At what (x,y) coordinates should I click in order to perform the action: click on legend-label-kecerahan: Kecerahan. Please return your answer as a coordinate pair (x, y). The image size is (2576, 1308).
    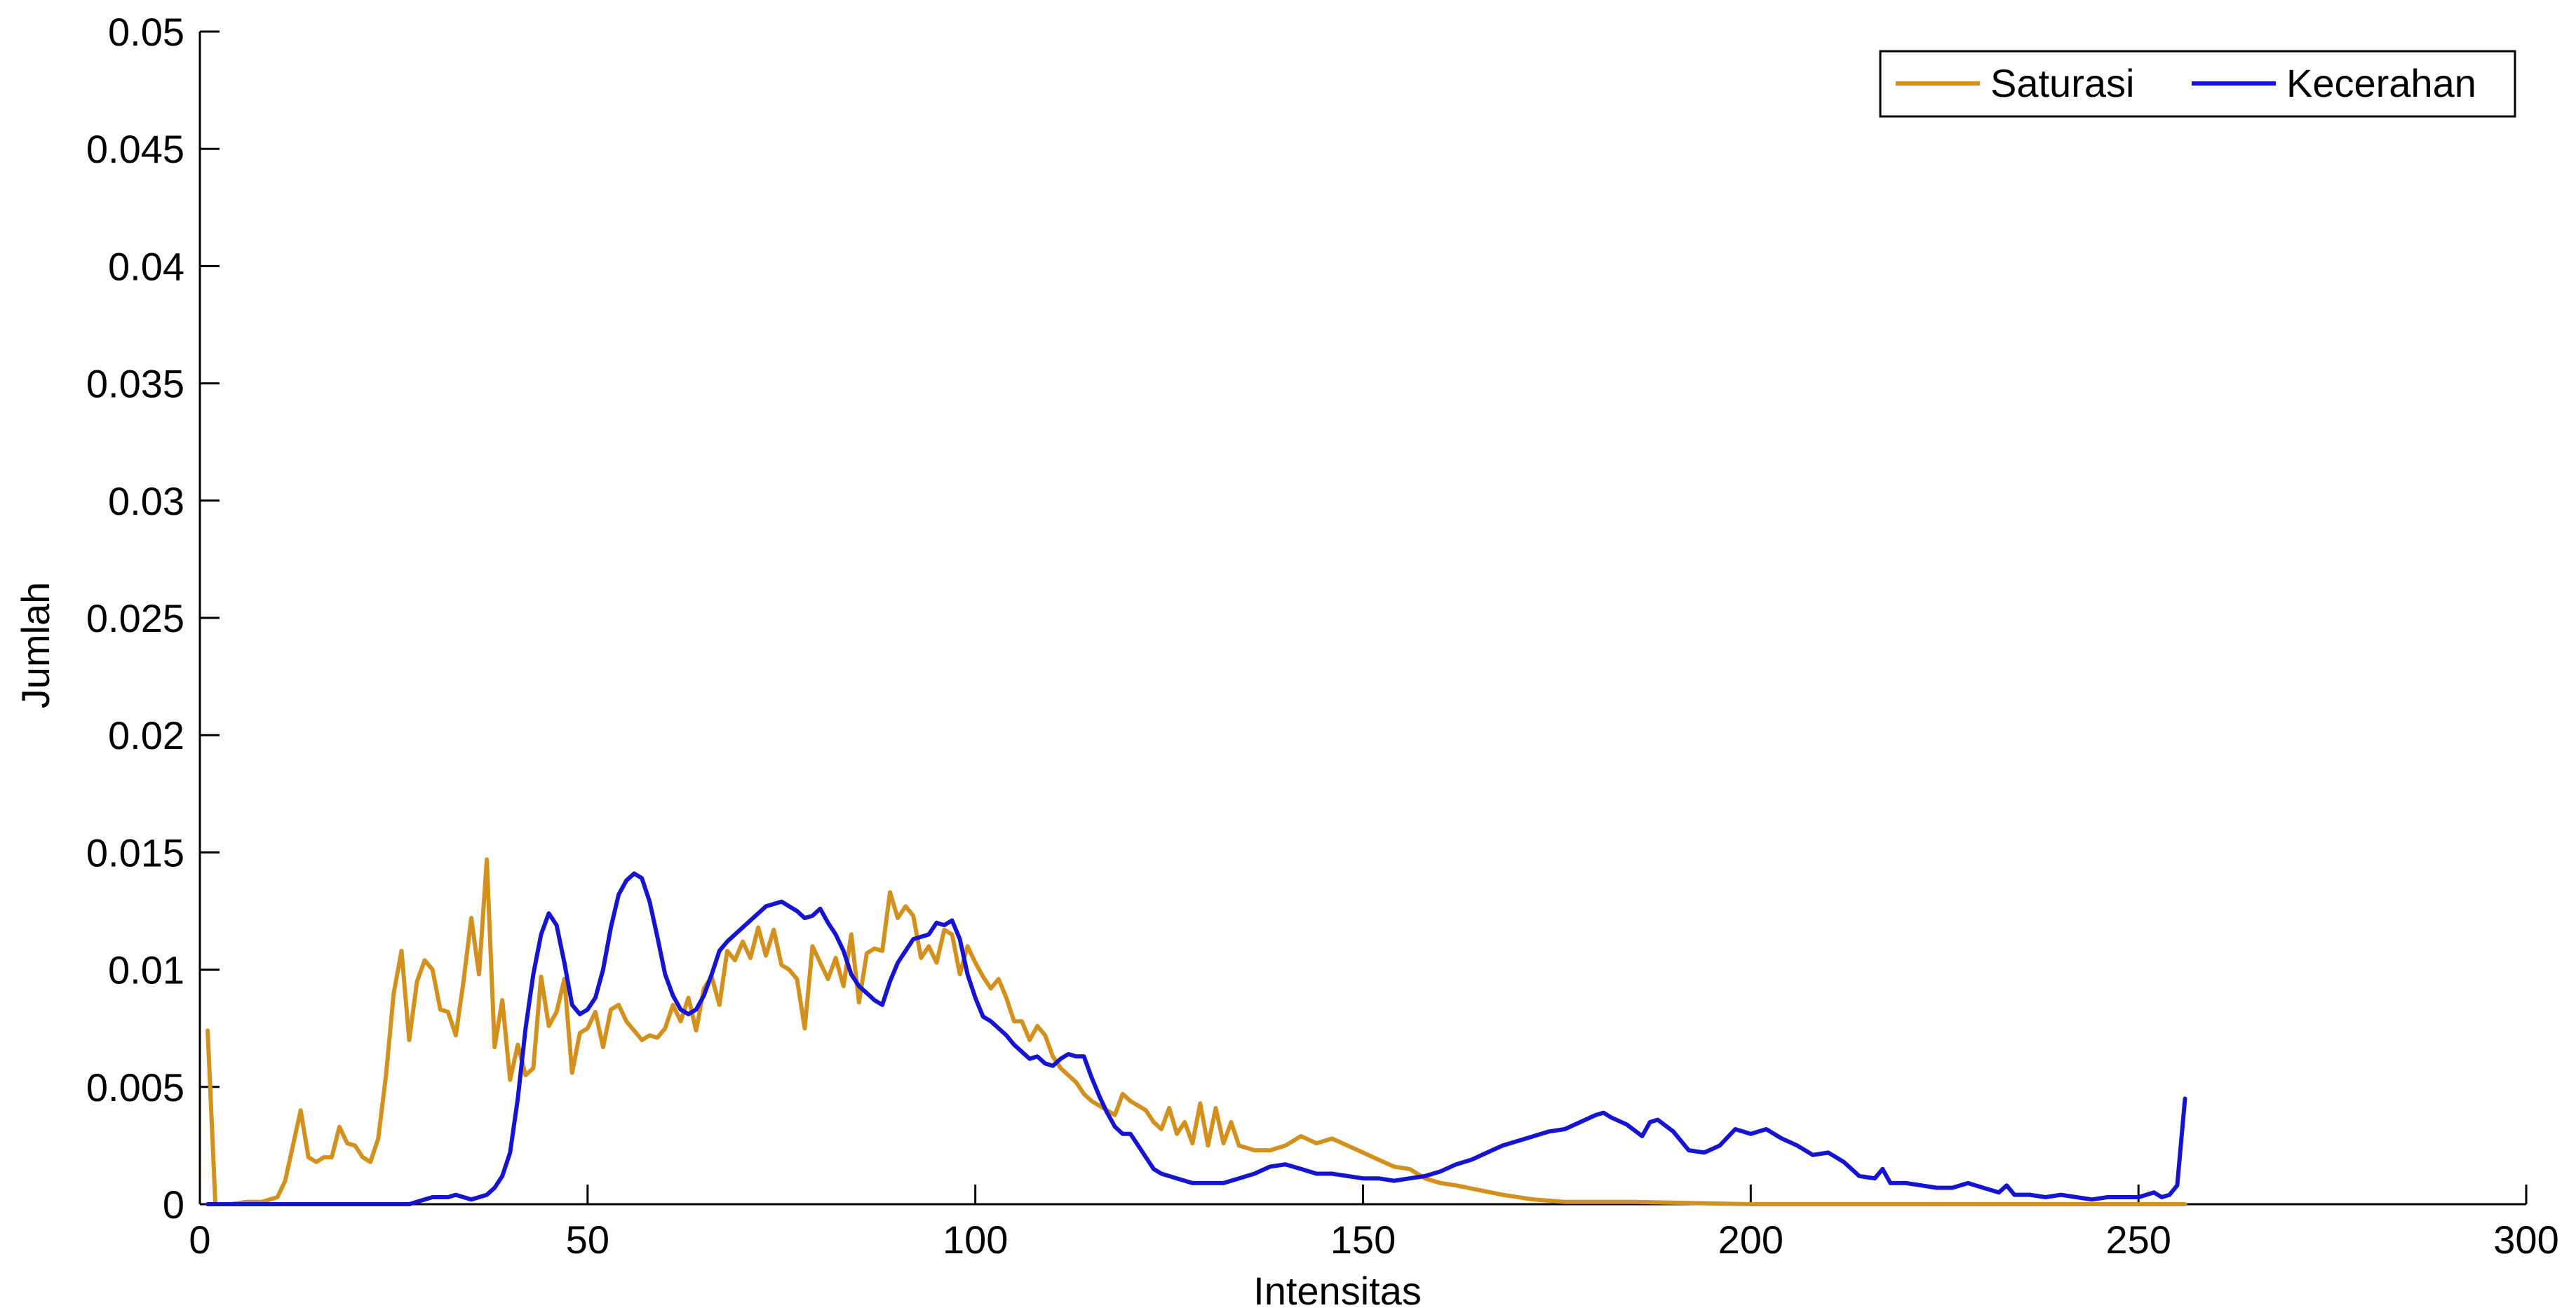
    Looking at the image, I should click on (2381, 83).